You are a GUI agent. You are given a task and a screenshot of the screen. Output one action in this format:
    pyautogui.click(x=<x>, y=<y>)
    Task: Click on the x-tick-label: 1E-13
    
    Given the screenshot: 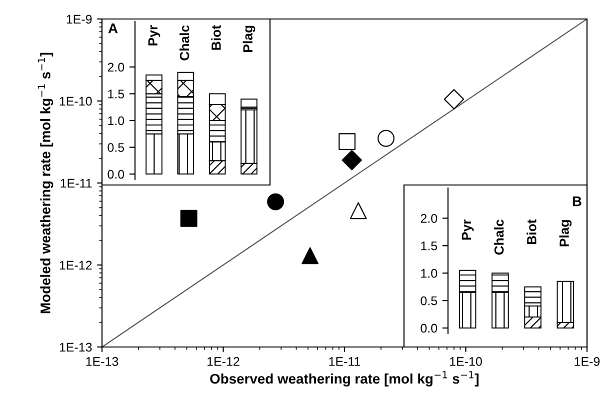 What is the action you would take?
    pyautogui.click(x=102, y=361)
    